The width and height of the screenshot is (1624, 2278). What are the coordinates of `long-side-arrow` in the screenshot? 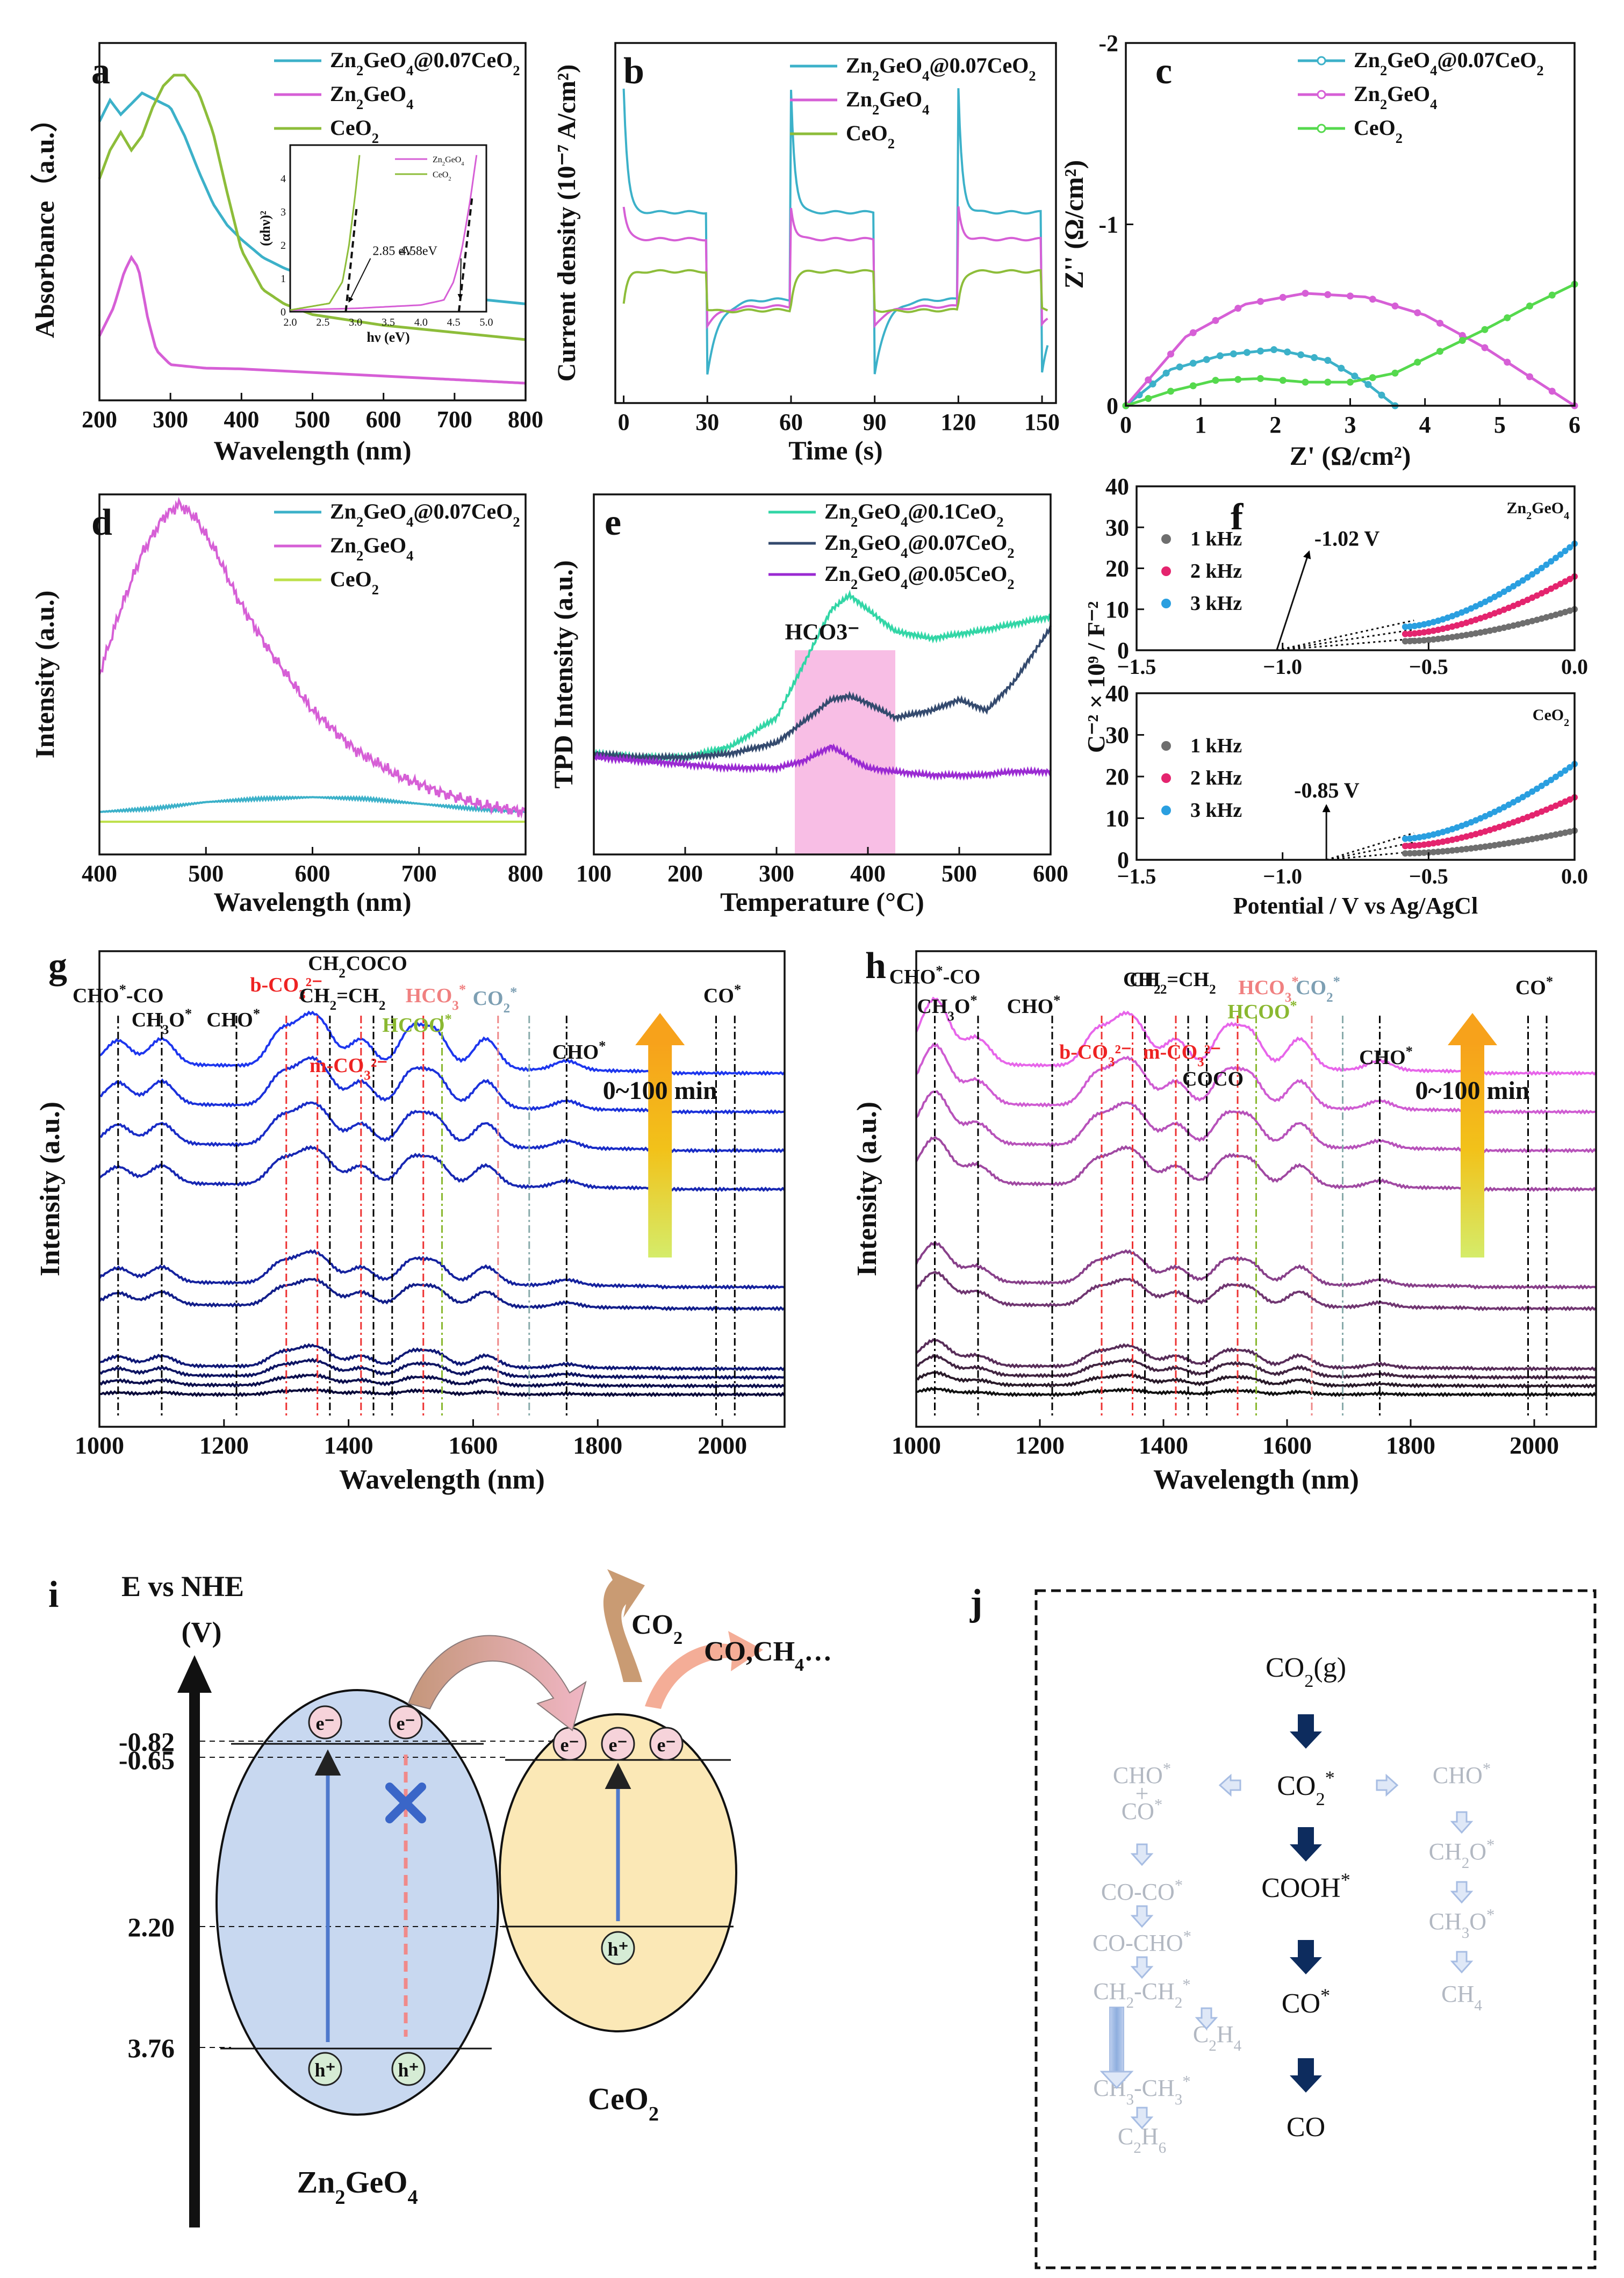 It's located at (1116, 2039).